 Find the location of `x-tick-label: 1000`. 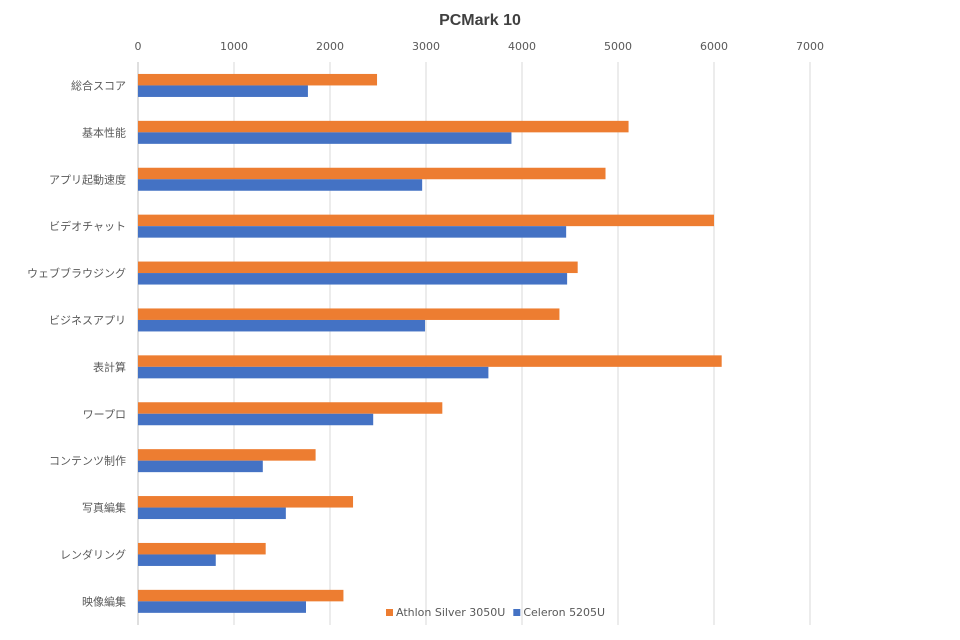

x-tick-label: 1000 is located at coordinates (234, 46).